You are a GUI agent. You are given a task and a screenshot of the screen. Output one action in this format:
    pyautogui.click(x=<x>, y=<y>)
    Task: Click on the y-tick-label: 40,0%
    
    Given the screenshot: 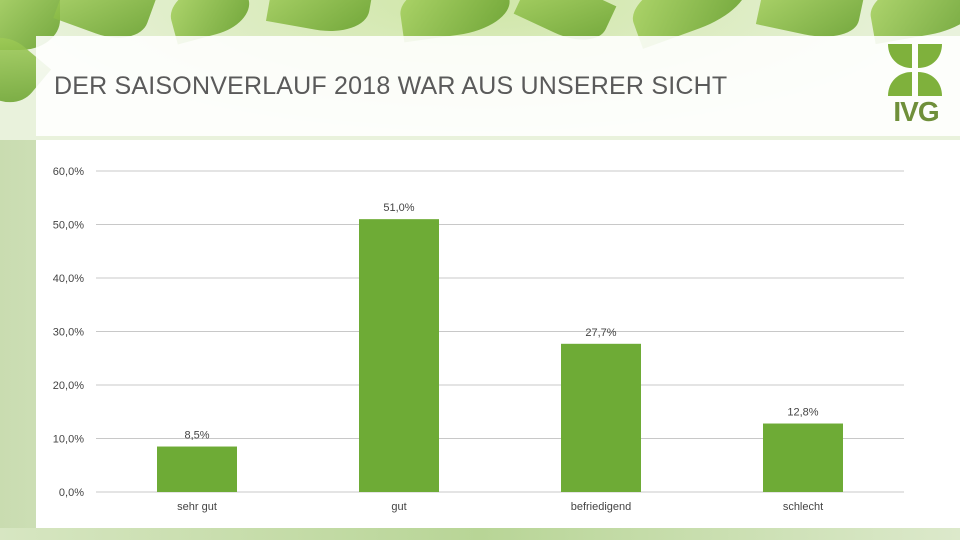 What is the action you would take?
    pyautogui.click(x=68, y=279)
    